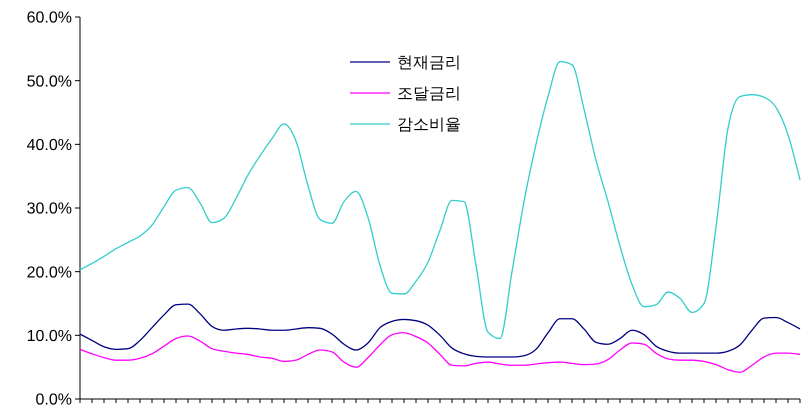 This screenshot has height=406, width=801. Describe the element at coordinates (49, 18) in the screenshot. I see `y-tick-label: 60.0%` at that location.